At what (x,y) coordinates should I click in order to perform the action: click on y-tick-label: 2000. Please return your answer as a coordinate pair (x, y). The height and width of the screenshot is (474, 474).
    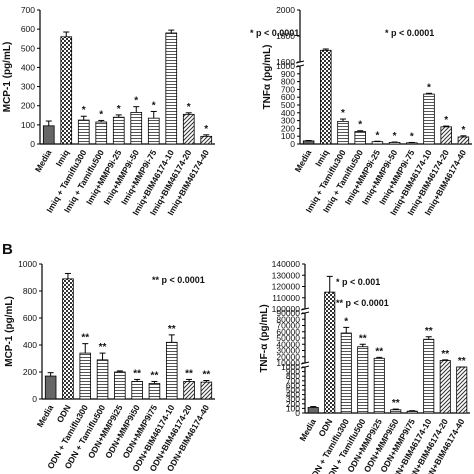
    Looking at the image, I should click on (285, 10).